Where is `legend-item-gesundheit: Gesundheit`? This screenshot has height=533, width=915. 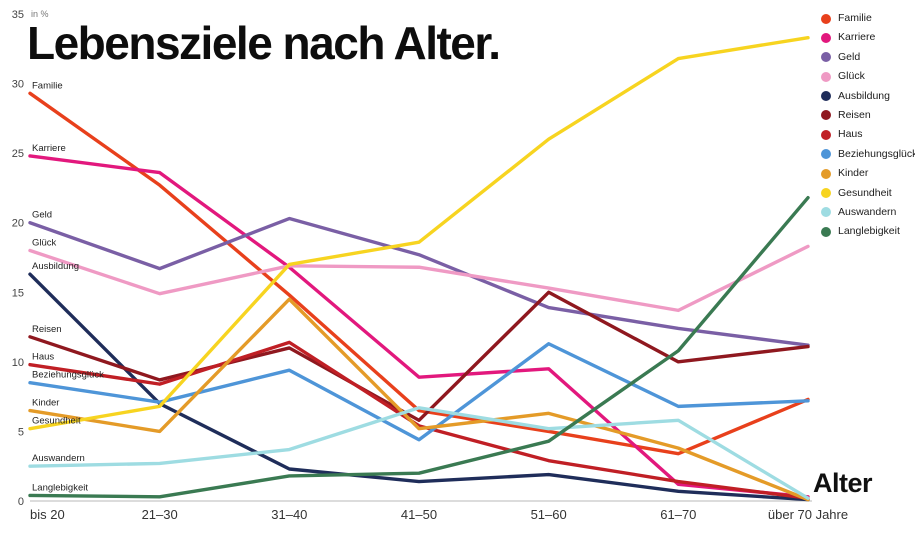
legend-item-gesundheit: Gesundheit is located at coordinates (868, 192).